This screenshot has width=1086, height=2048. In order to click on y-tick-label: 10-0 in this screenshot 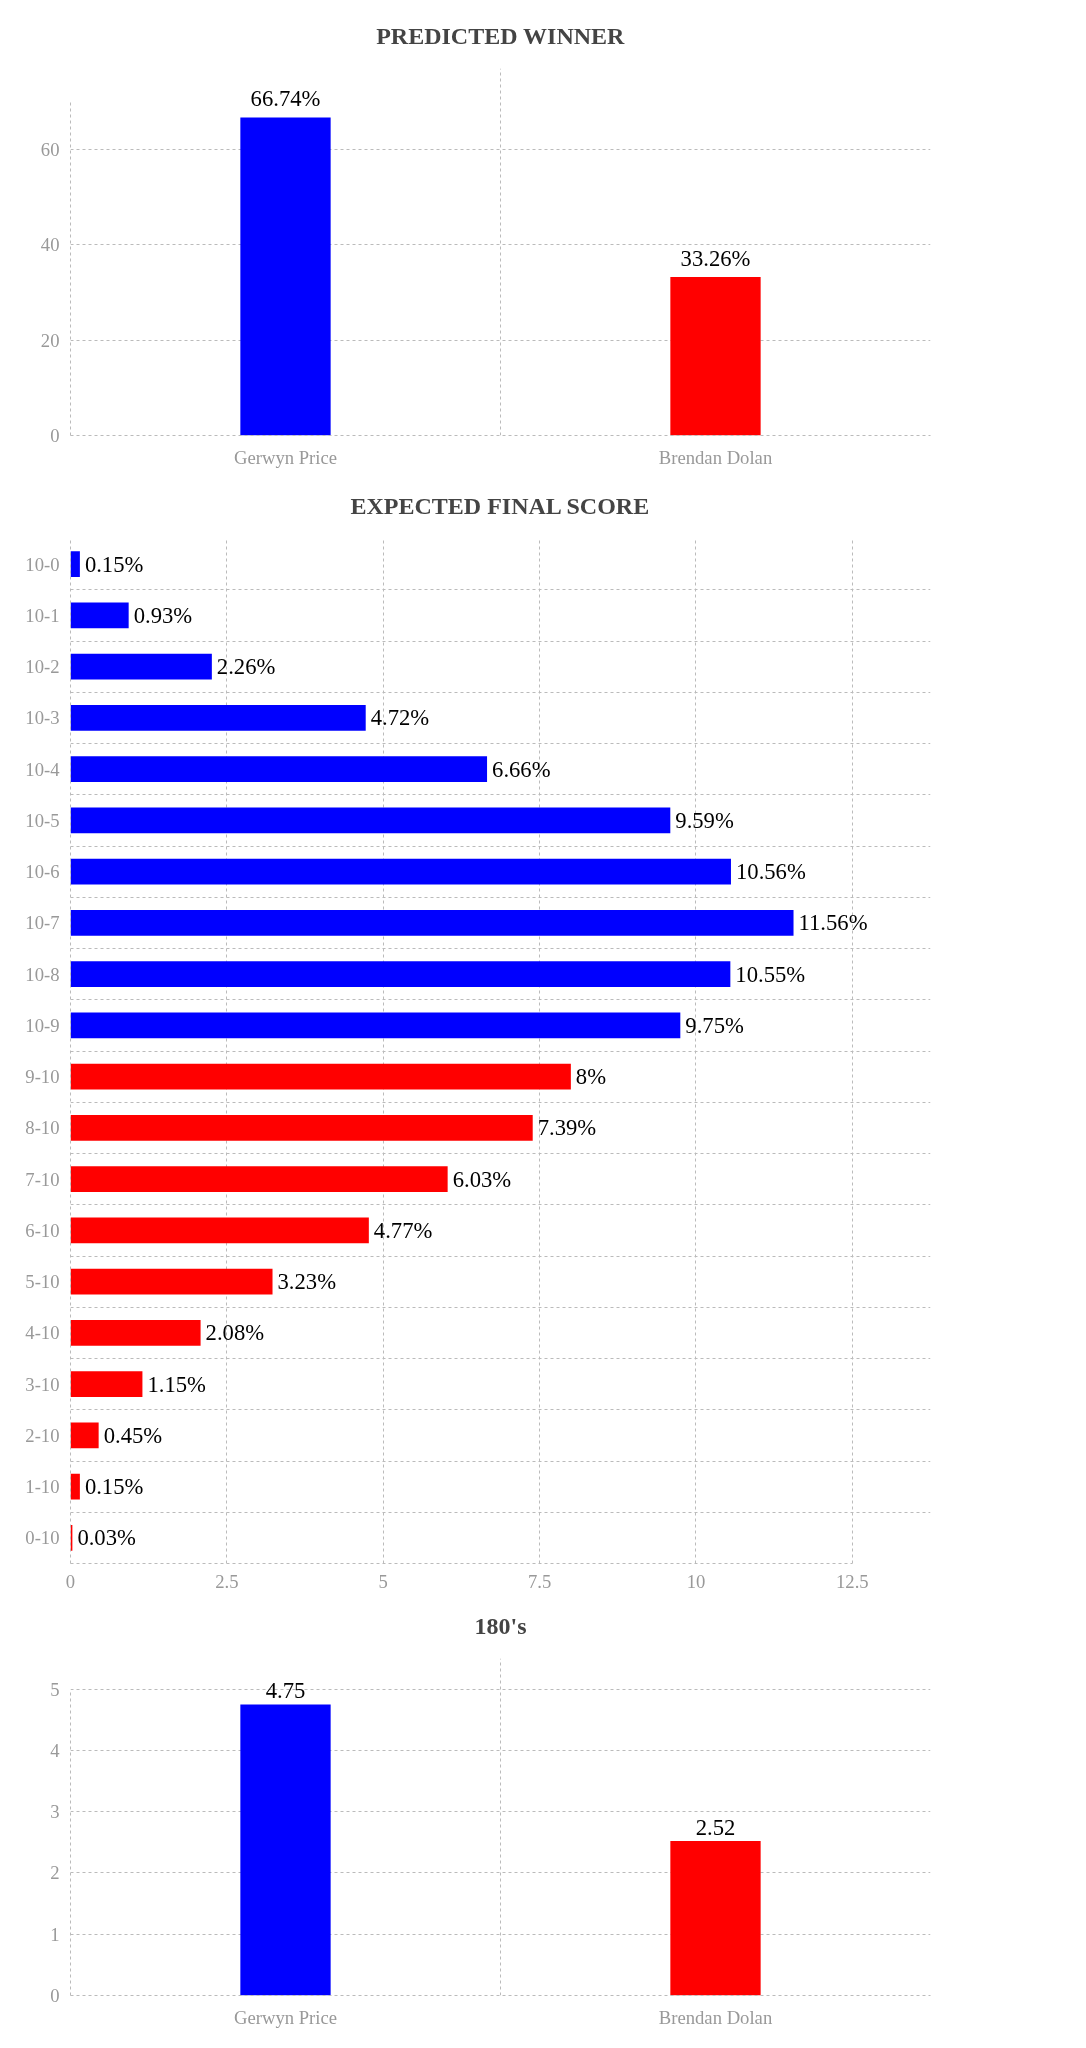, I will do `click(42, 564)`.